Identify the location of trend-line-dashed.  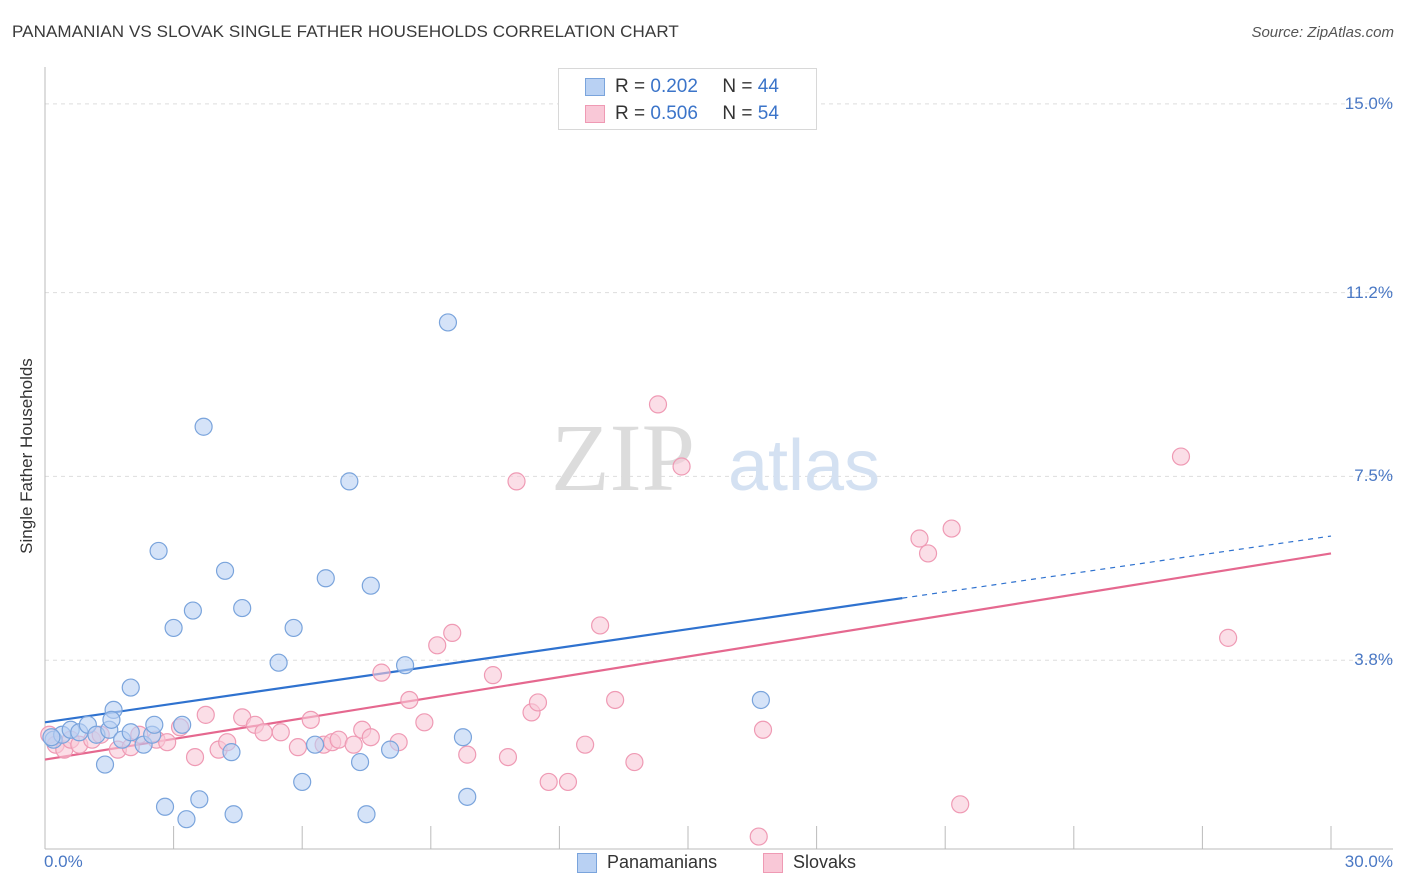
(1117, 567).